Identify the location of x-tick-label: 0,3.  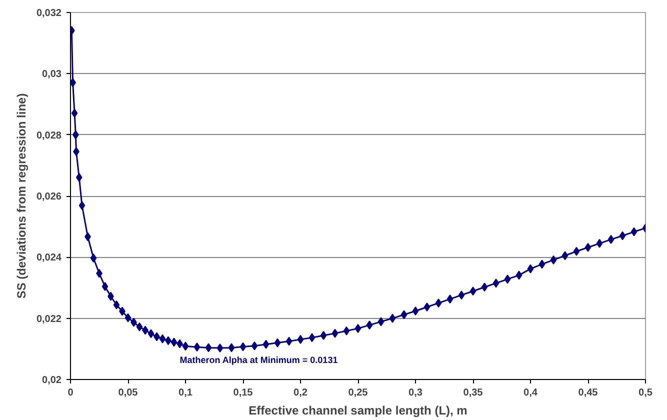
(415, 393).